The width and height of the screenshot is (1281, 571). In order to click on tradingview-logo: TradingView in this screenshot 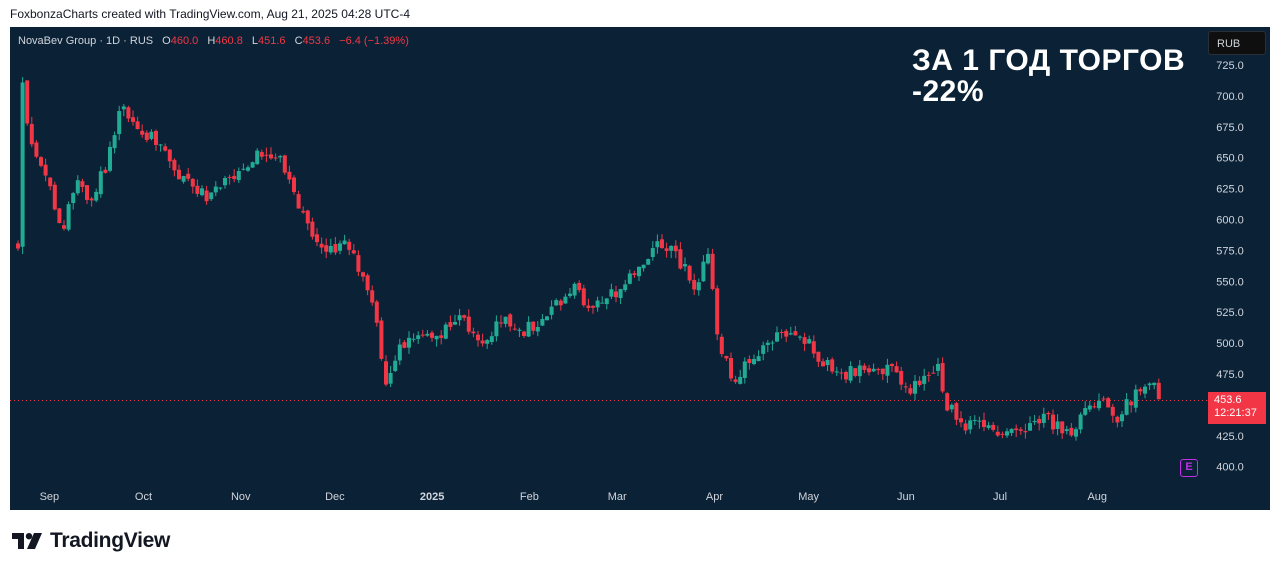, I will do `click(91, 541)`.